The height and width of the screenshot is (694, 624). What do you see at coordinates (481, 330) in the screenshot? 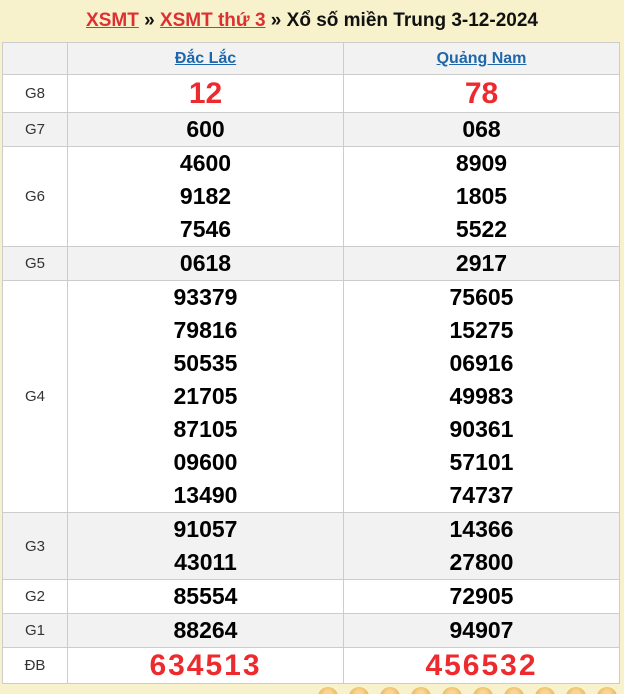
I see `result-number: 15275` at bounding box center [481, 330].